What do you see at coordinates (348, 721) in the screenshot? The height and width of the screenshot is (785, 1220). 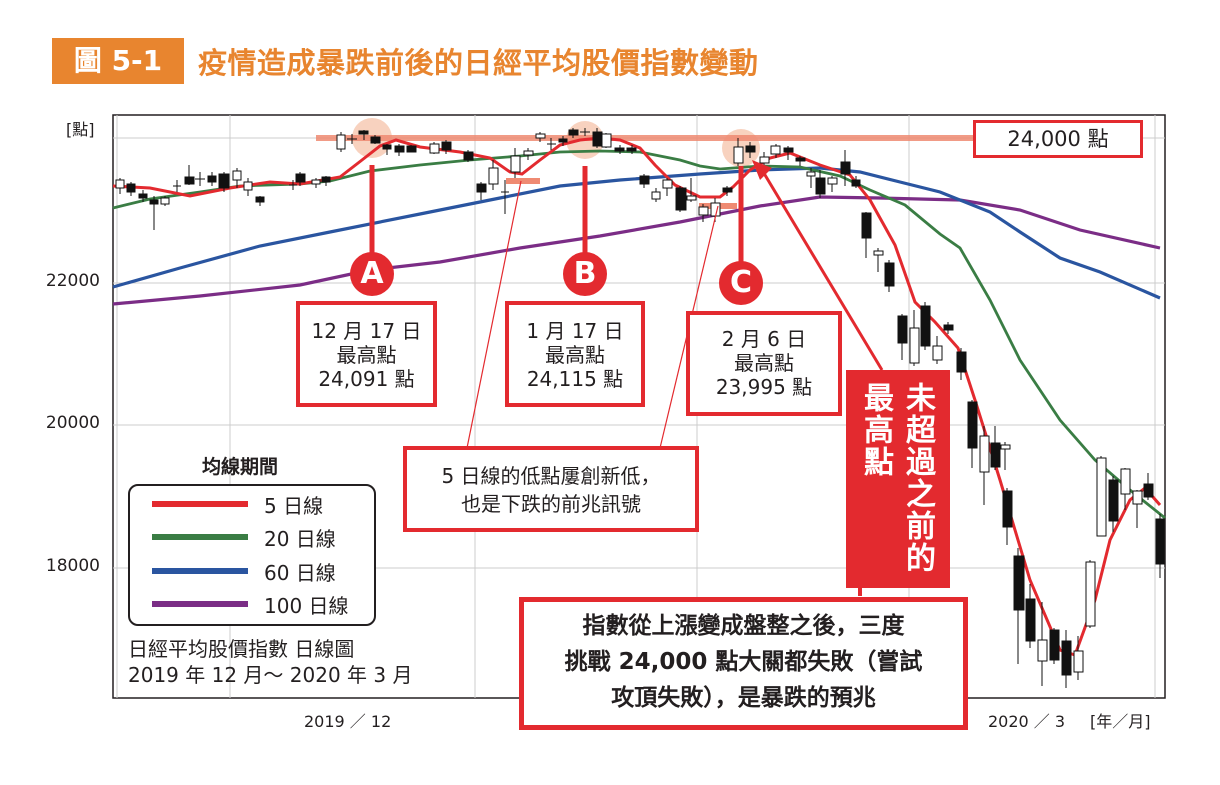 I see `x-tick-2019-12: 2019 ／ 12` at bounding box center [348, 721].